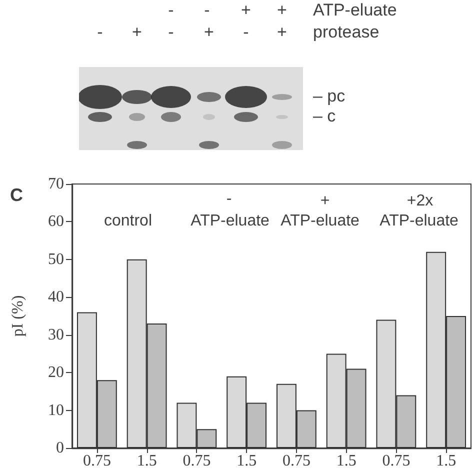  Describe the element at coordinates (329, 96) in the screenshot. I see `text: – pc` at that location.